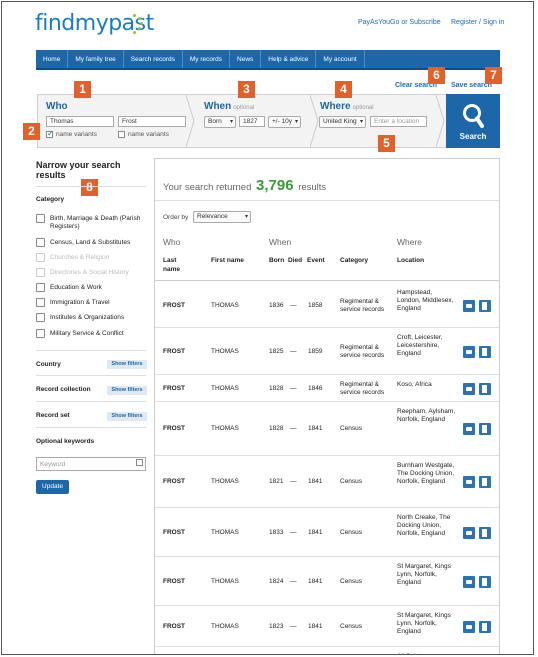 This screenshot has width=538, height=657. Describe the element at coordinates (171, 265) in the screenshot. I see `col-last-name: Last name` at that location.